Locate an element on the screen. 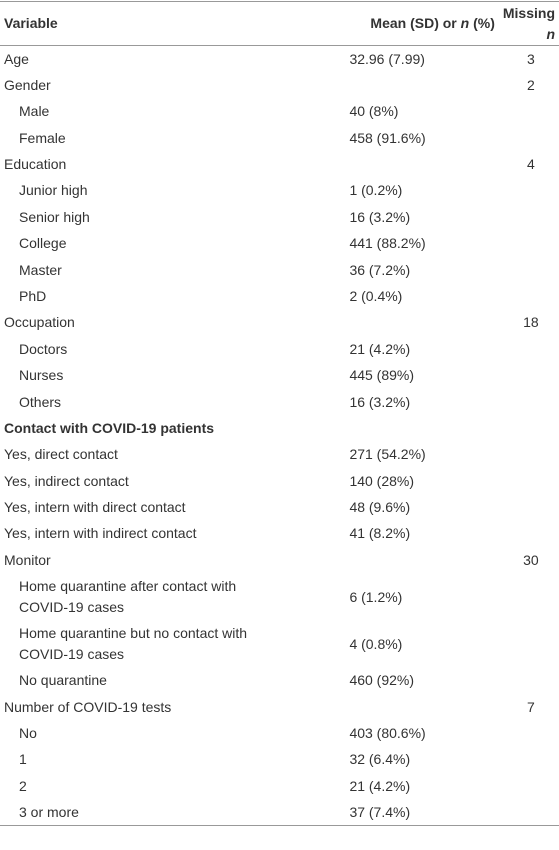 This screenshot has width=559, height=850. missing-cell: 2 is located at coordinates (531, 85).